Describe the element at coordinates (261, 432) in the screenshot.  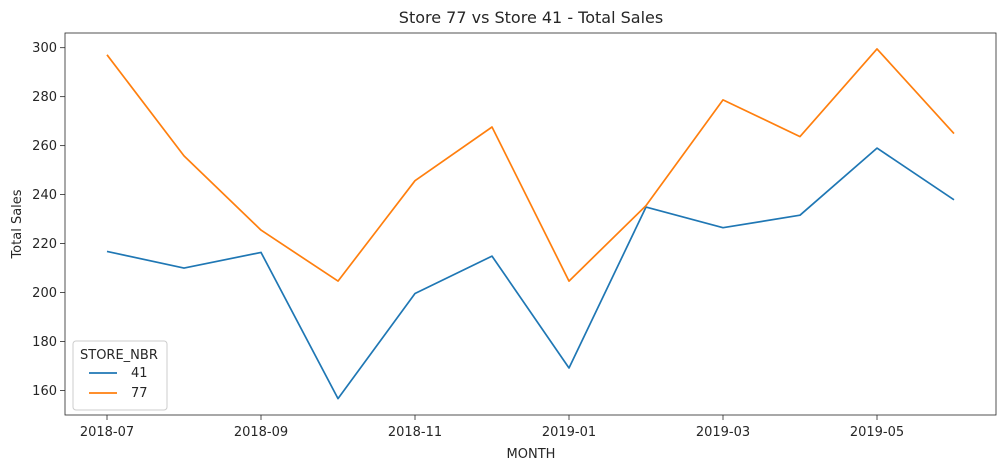
I see `x-tick-label: 2018-09` at that location.